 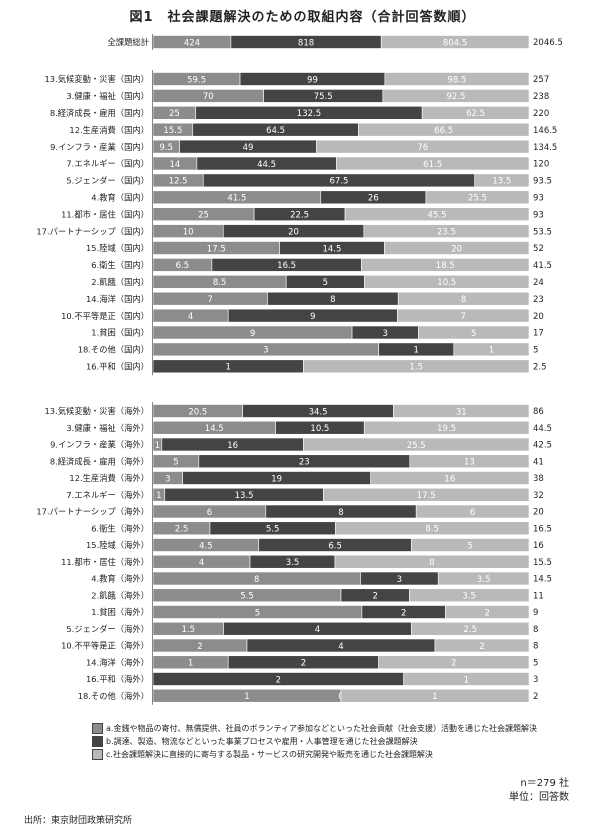 I want to click on legend-label-b: b.調達、製造、物流などといった事業プロセスや雇用・人事管理を通じた社会課題解決, so click(x=262, y=741).